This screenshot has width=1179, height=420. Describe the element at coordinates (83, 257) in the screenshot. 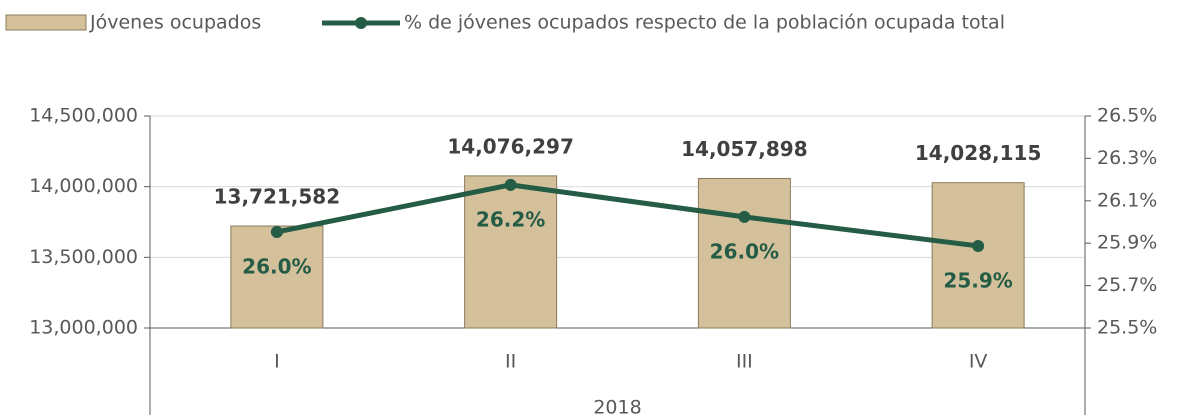

I see `y-tick-label: 13,500,000` at that location.